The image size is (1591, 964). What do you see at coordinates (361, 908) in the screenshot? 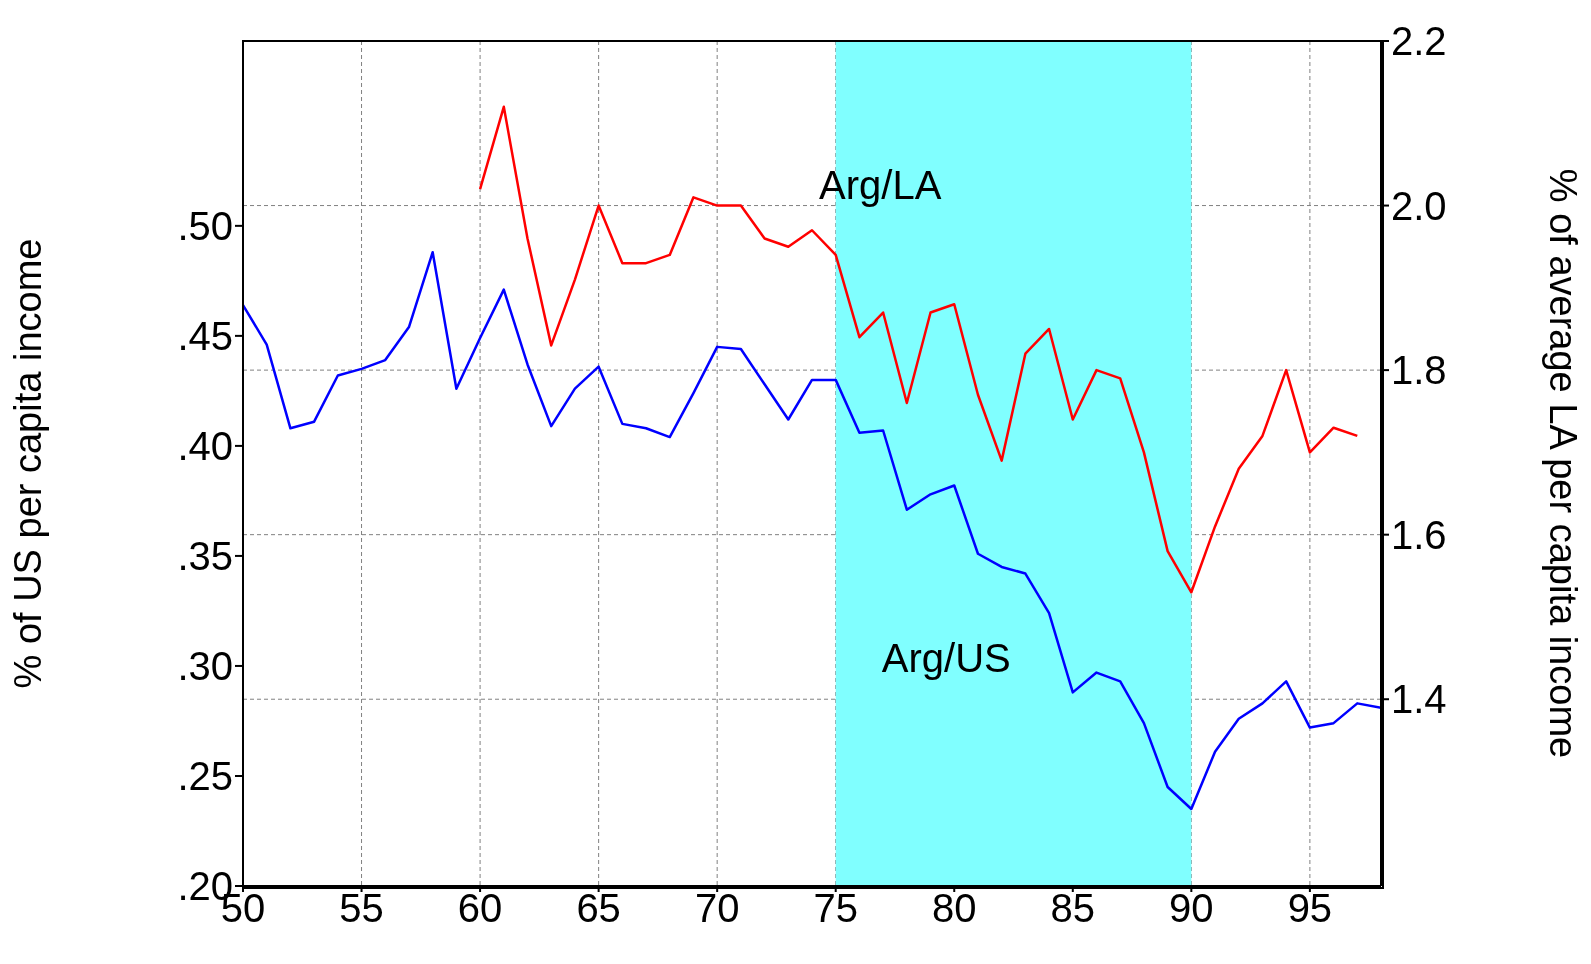
I see `x-tick-label: 55` at bounding box center [361, 908].